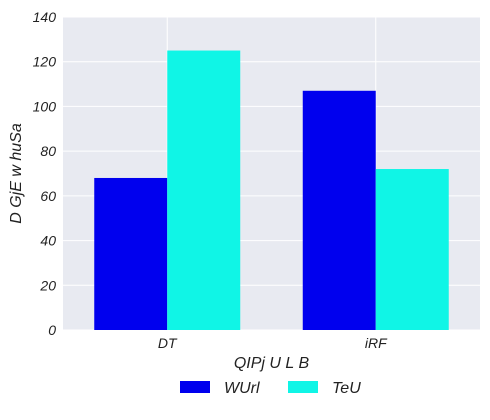  I want to click on y-tick-label: 40, so click(48, 241).